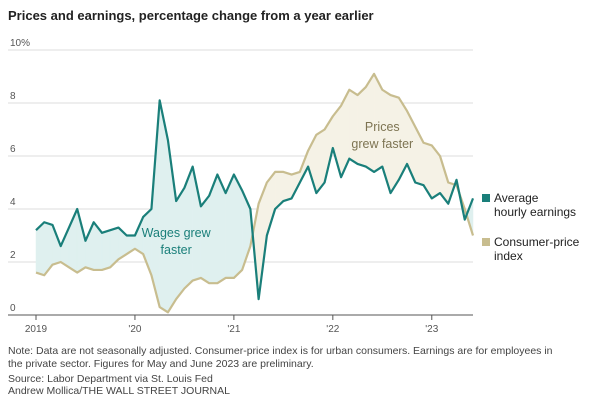 The height and width of the screenshot is (408, 616). What do you see at coordinates (20, 43) in the screenshot?
I see `y-tick-label: 10%` at bounding box center [20, 43].